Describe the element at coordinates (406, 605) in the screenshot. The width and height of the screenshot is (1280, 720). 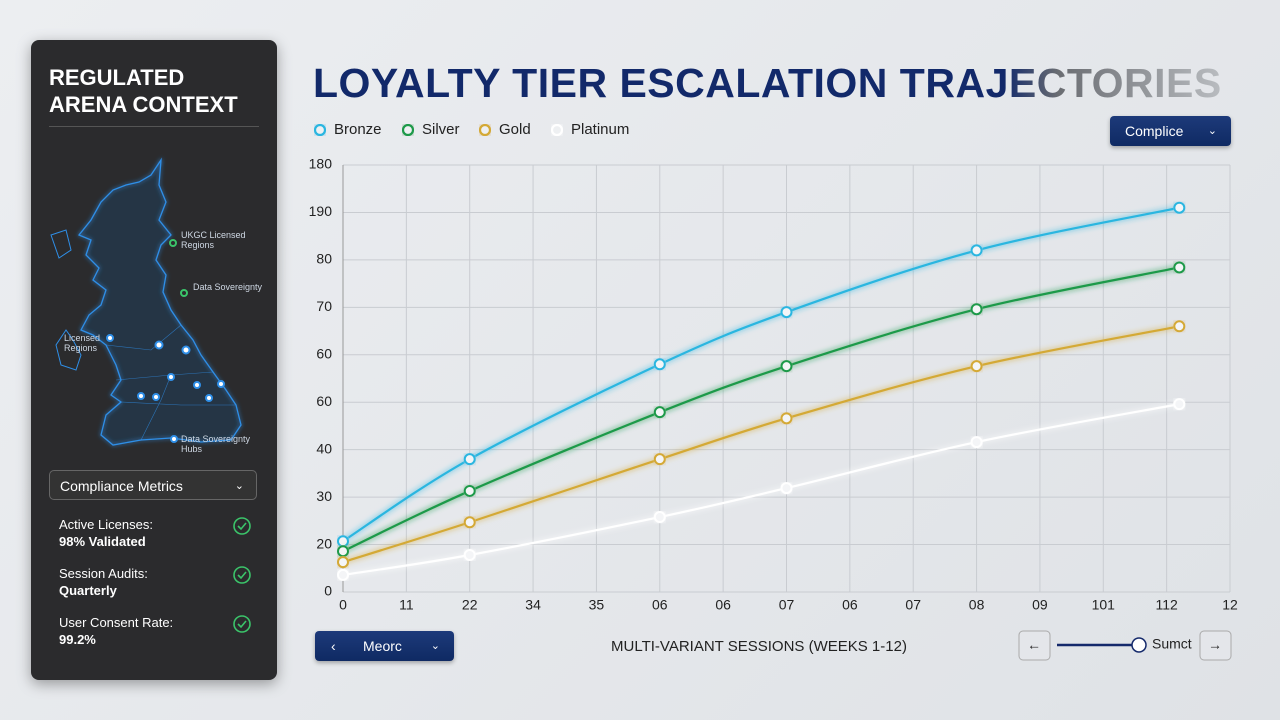
I see `x-tick-label: 11` at that location.